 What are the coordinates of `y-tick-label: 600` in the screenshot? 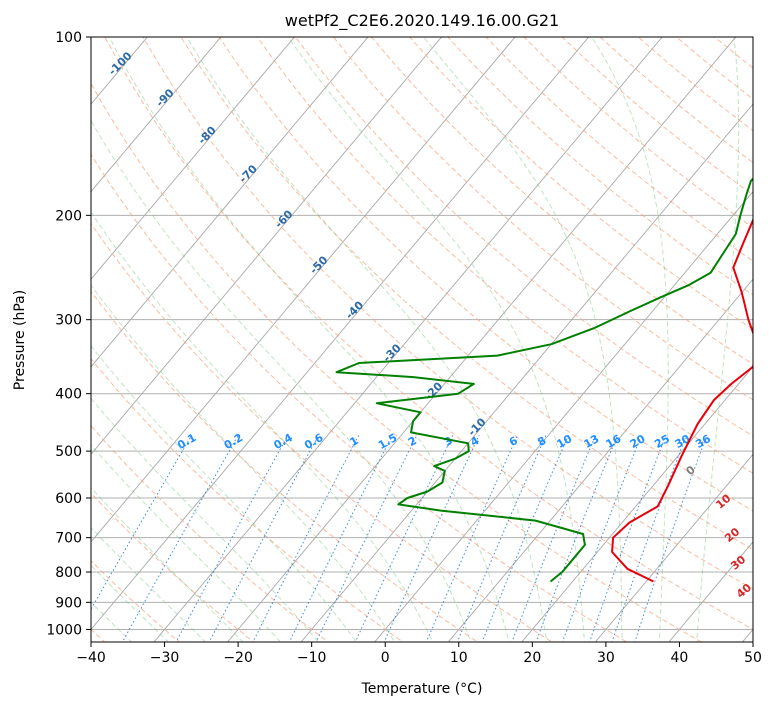 It's located at (68, 499).